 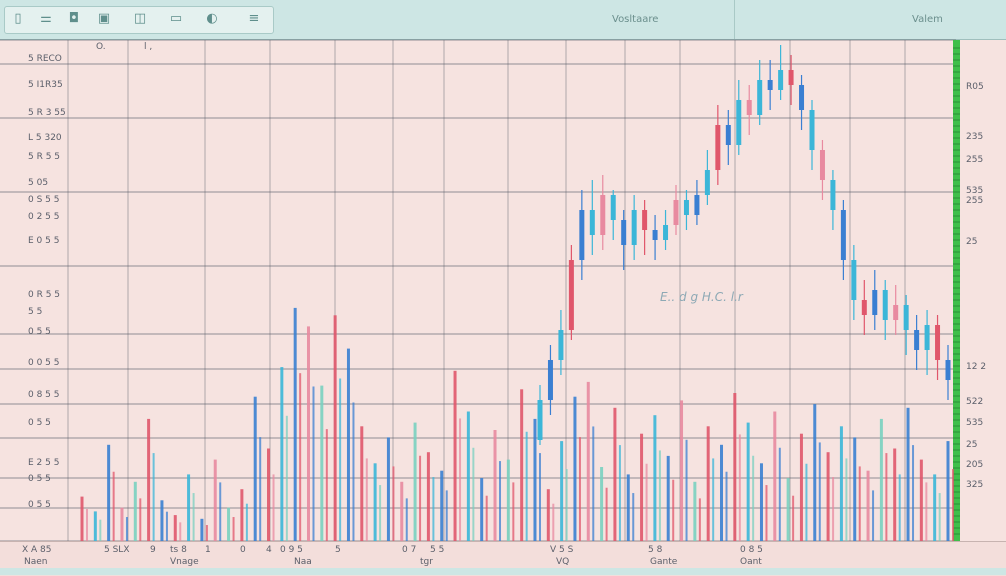 What do you see at coordinates (44, 217) in the screenshot?
I see `y-tick-label: 0 2 5 5` at bounding box center [44, 217].